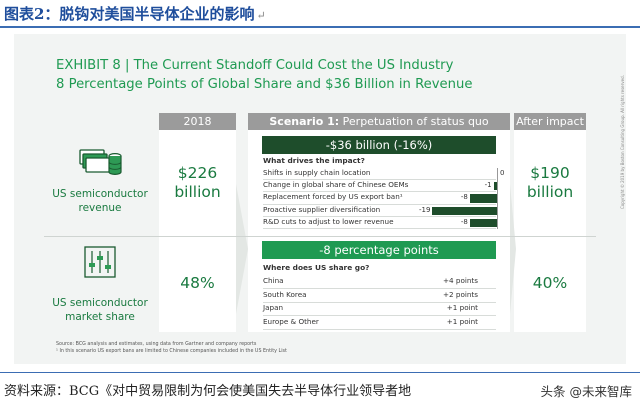 This screenshot has height=414, width=640. What do you see at coordinates (197, 121) in the screenshot?
I see `col-header-2018: 2018` at bounding box center [197, 121].